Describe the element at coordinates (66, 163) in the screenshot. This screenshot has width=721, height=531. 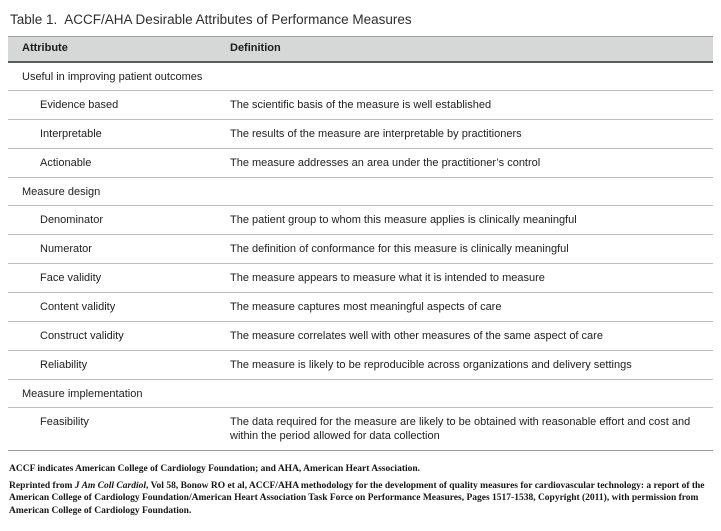
I see `attribute-cell: Actionable` at that location.